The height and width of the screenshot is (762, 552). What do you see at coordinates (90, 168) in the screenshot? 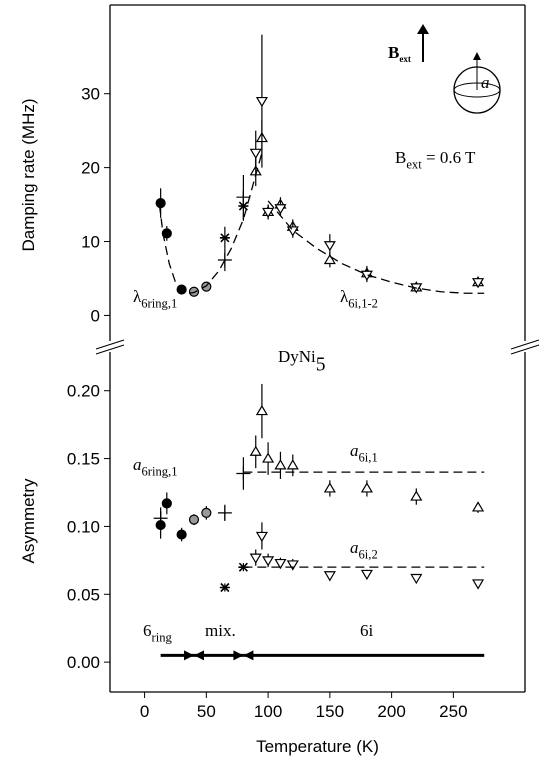
I see `y-tick-label: 20` at bounding box center [90, 168].